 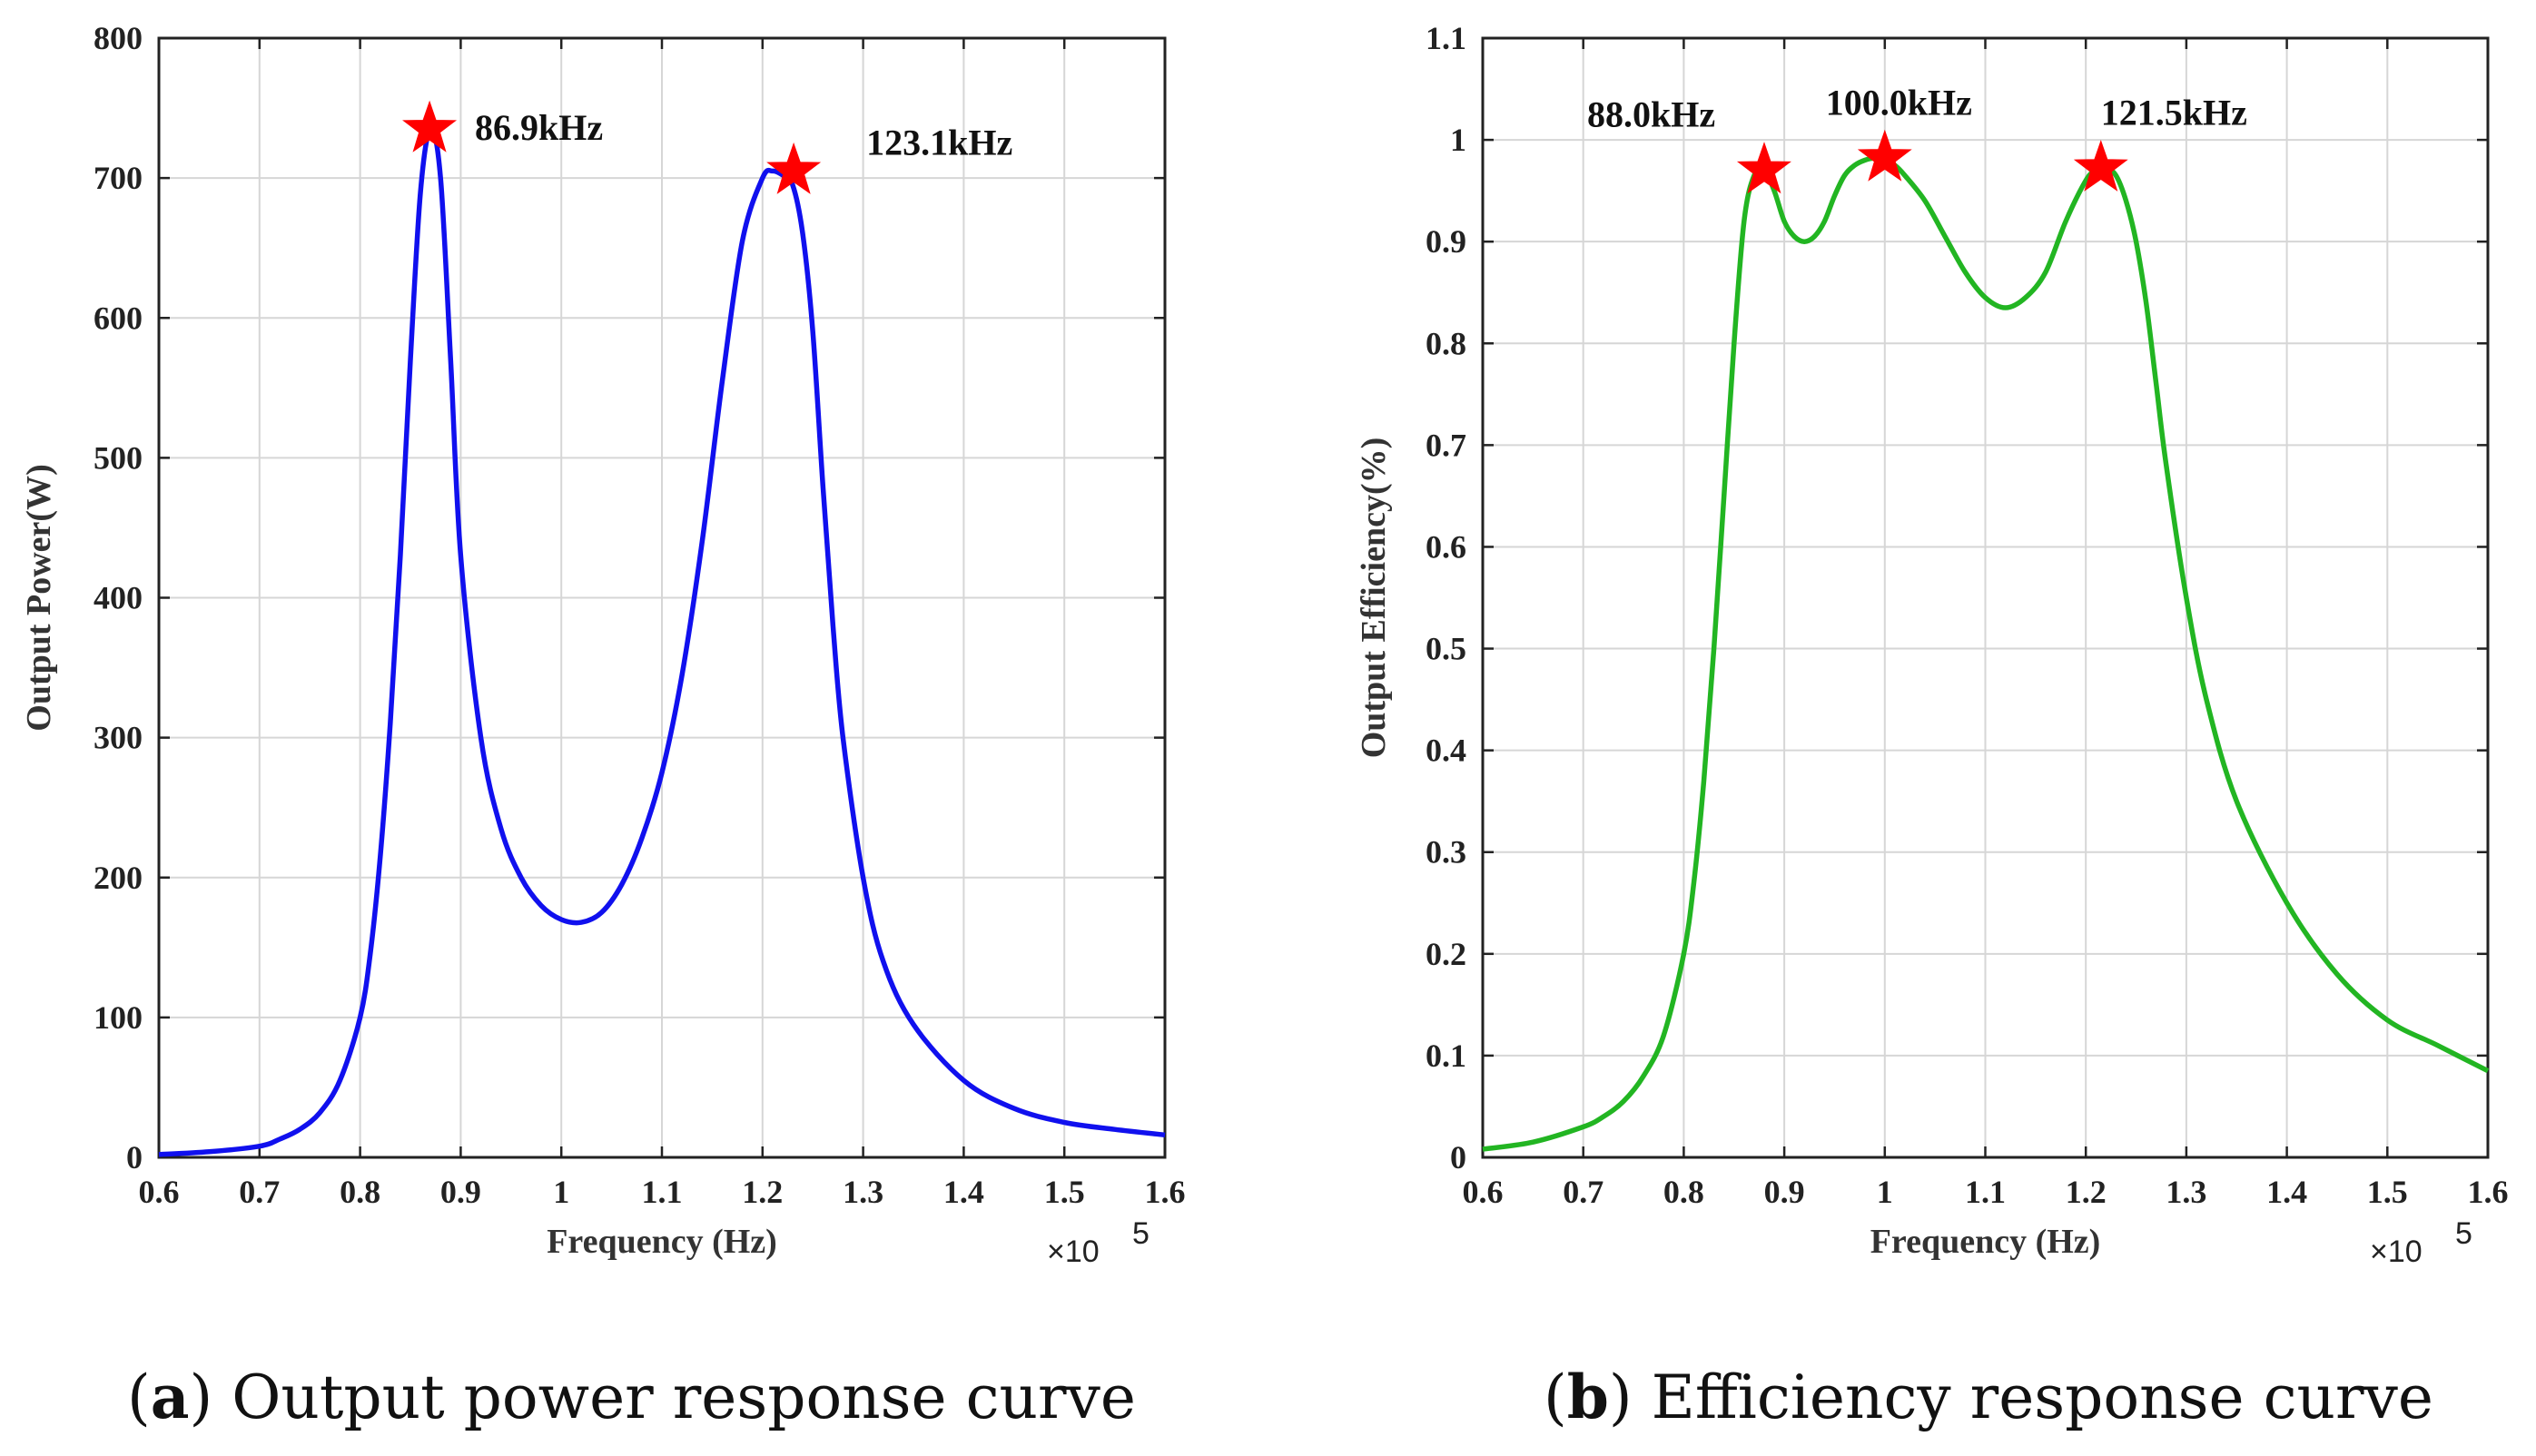 I want to click on peak-label-a: 86.9kHz, so click(x=539, y=127).